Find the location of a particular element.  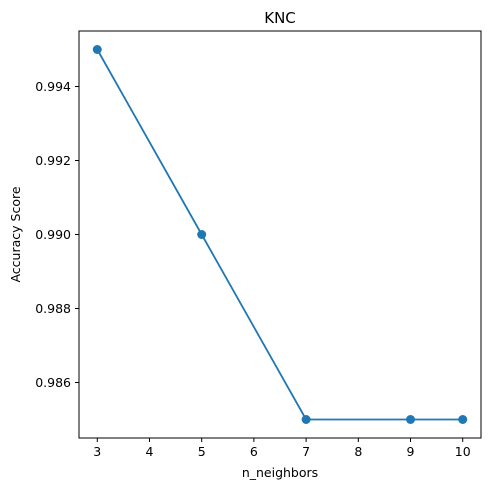

x-tick-label: 5 is located at coordinates (202, 451).